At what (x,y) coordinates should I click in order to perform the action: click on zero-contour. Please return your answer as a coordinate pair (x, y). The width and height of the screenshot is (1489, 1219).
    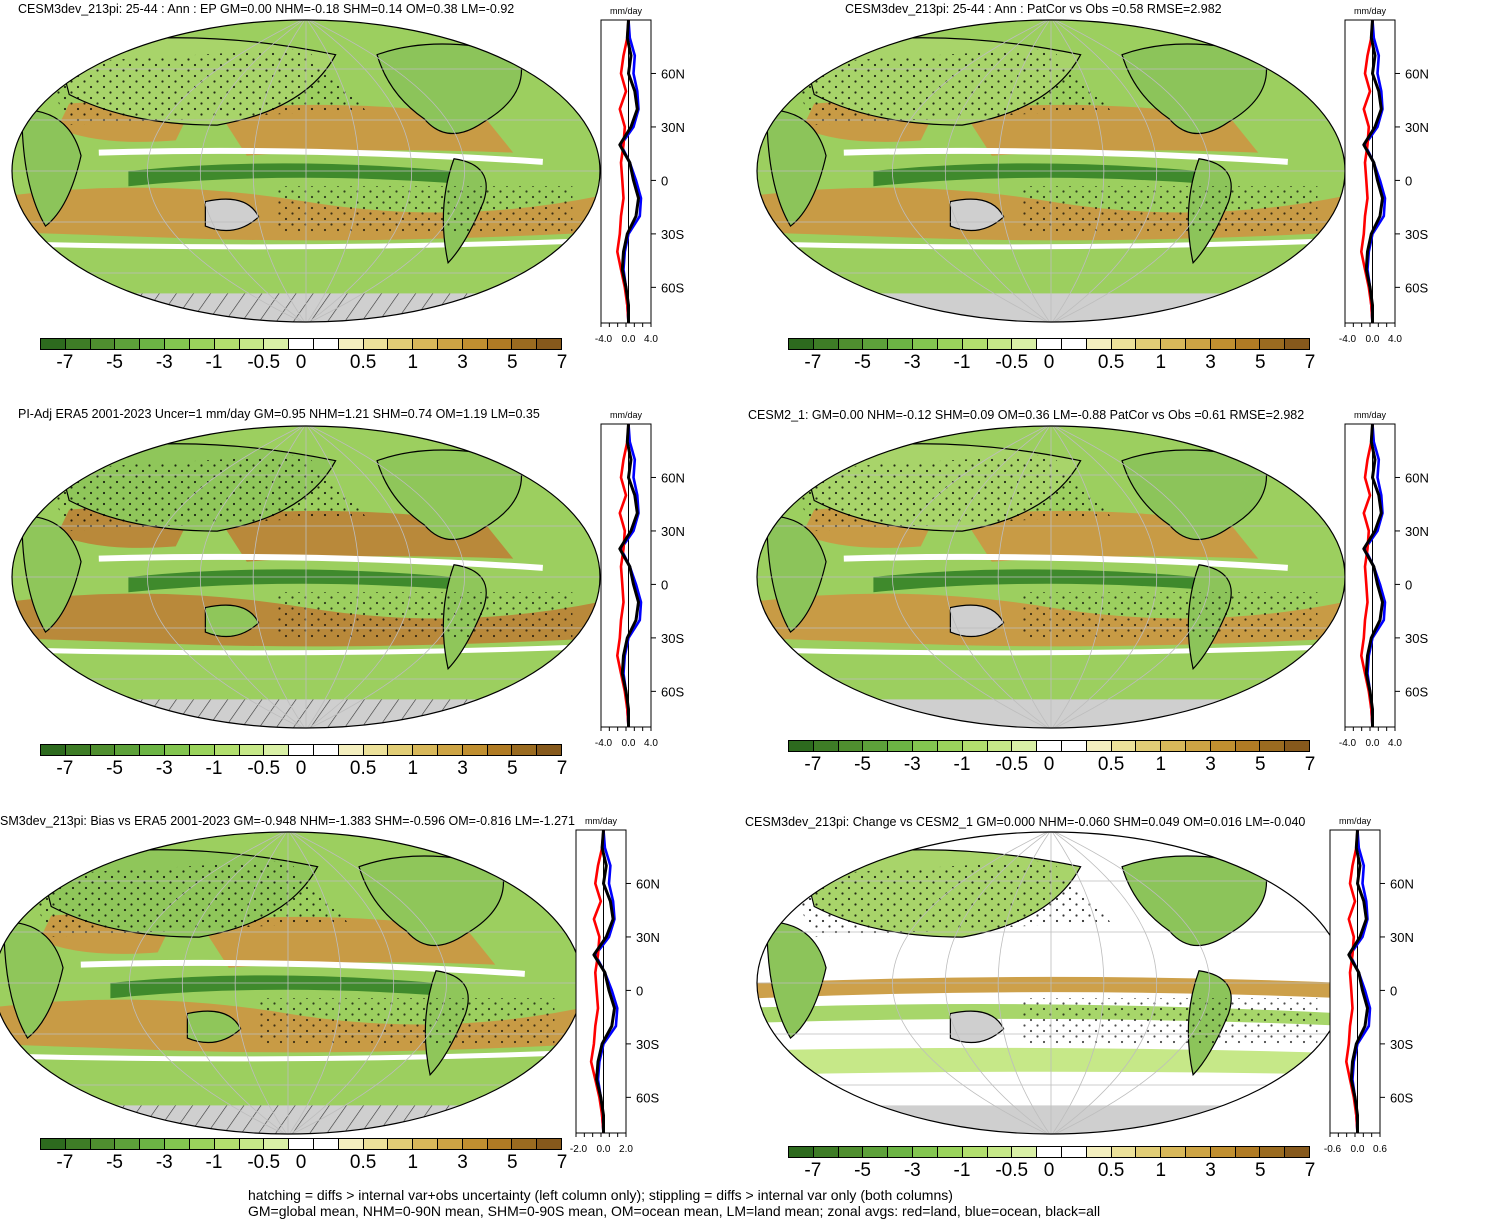
    Looking at the image, I should click on (1065, 156).